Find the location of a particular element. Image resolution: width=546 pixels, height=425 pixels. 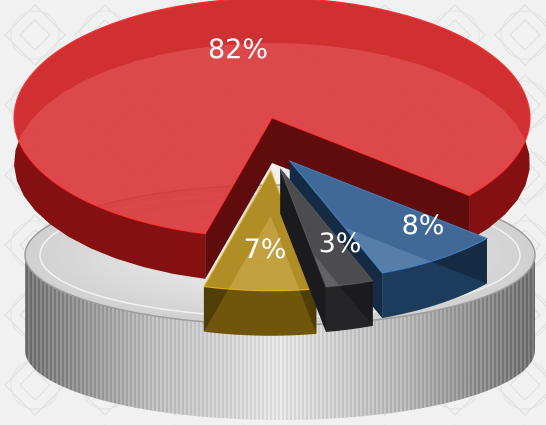

pie-slice-8pct is located at coordinates (388, 239).